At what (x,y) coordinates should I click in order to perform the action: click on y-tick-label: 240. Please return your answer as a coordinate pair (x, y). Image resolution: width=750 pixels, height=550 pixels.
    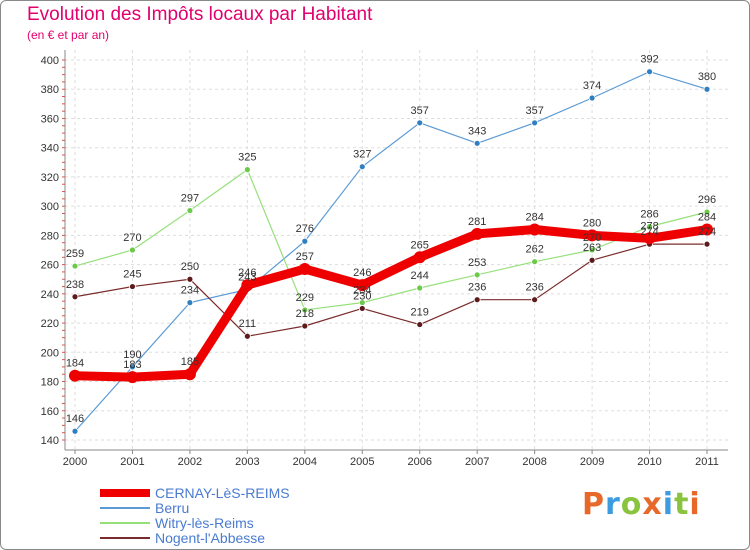
    Looking at the image, I should click on (50, 295).